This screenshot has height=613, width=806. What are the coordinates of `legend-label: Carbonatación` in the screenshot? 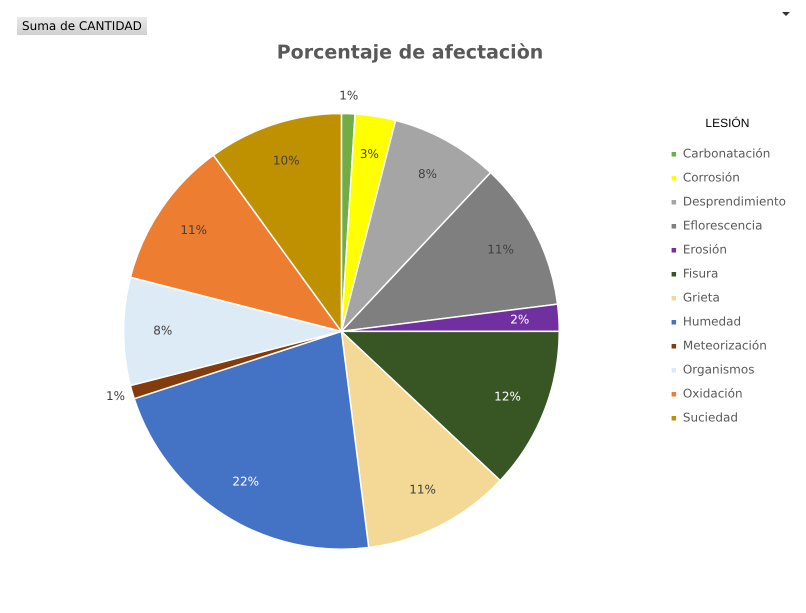 It's located at (726, 153).